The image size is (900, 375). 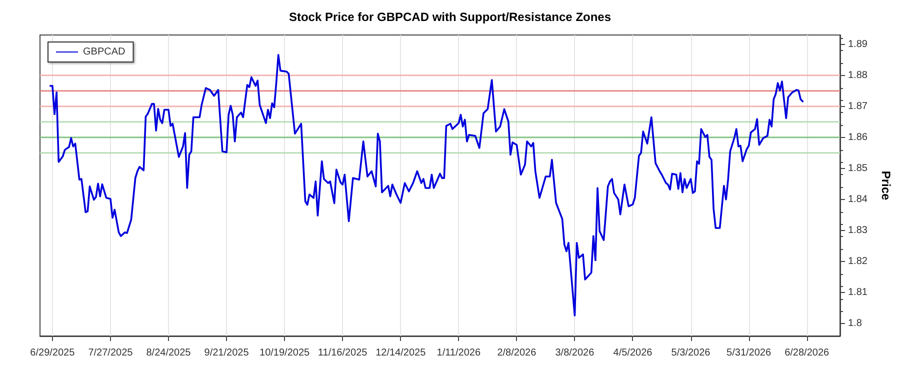 I want to click on y-tick-label: 1.87, so click(x=858, y=106).